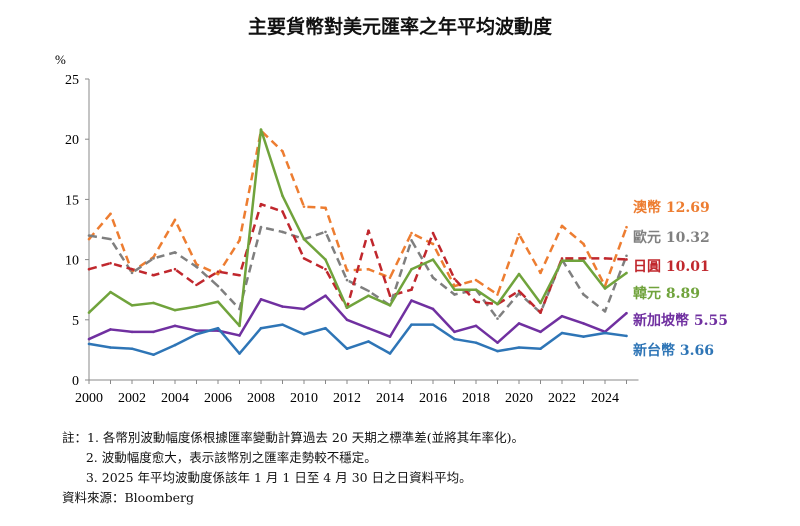 The width and height of the screenshot is (800, 526). What do you see at coordinates (60, 59) in the screenshot?
I see `y-axis-label: %` at bounding box center [60, 59].